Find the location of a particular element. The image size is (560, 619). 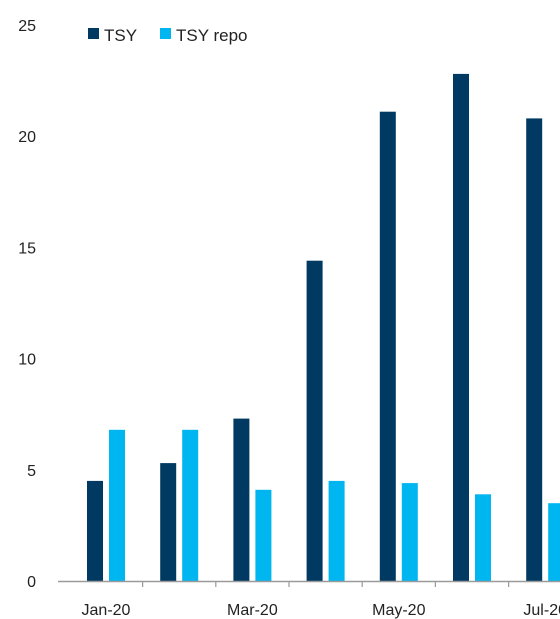

x-tick-label-may-20: May-20 is located at coordinates (398, 610).